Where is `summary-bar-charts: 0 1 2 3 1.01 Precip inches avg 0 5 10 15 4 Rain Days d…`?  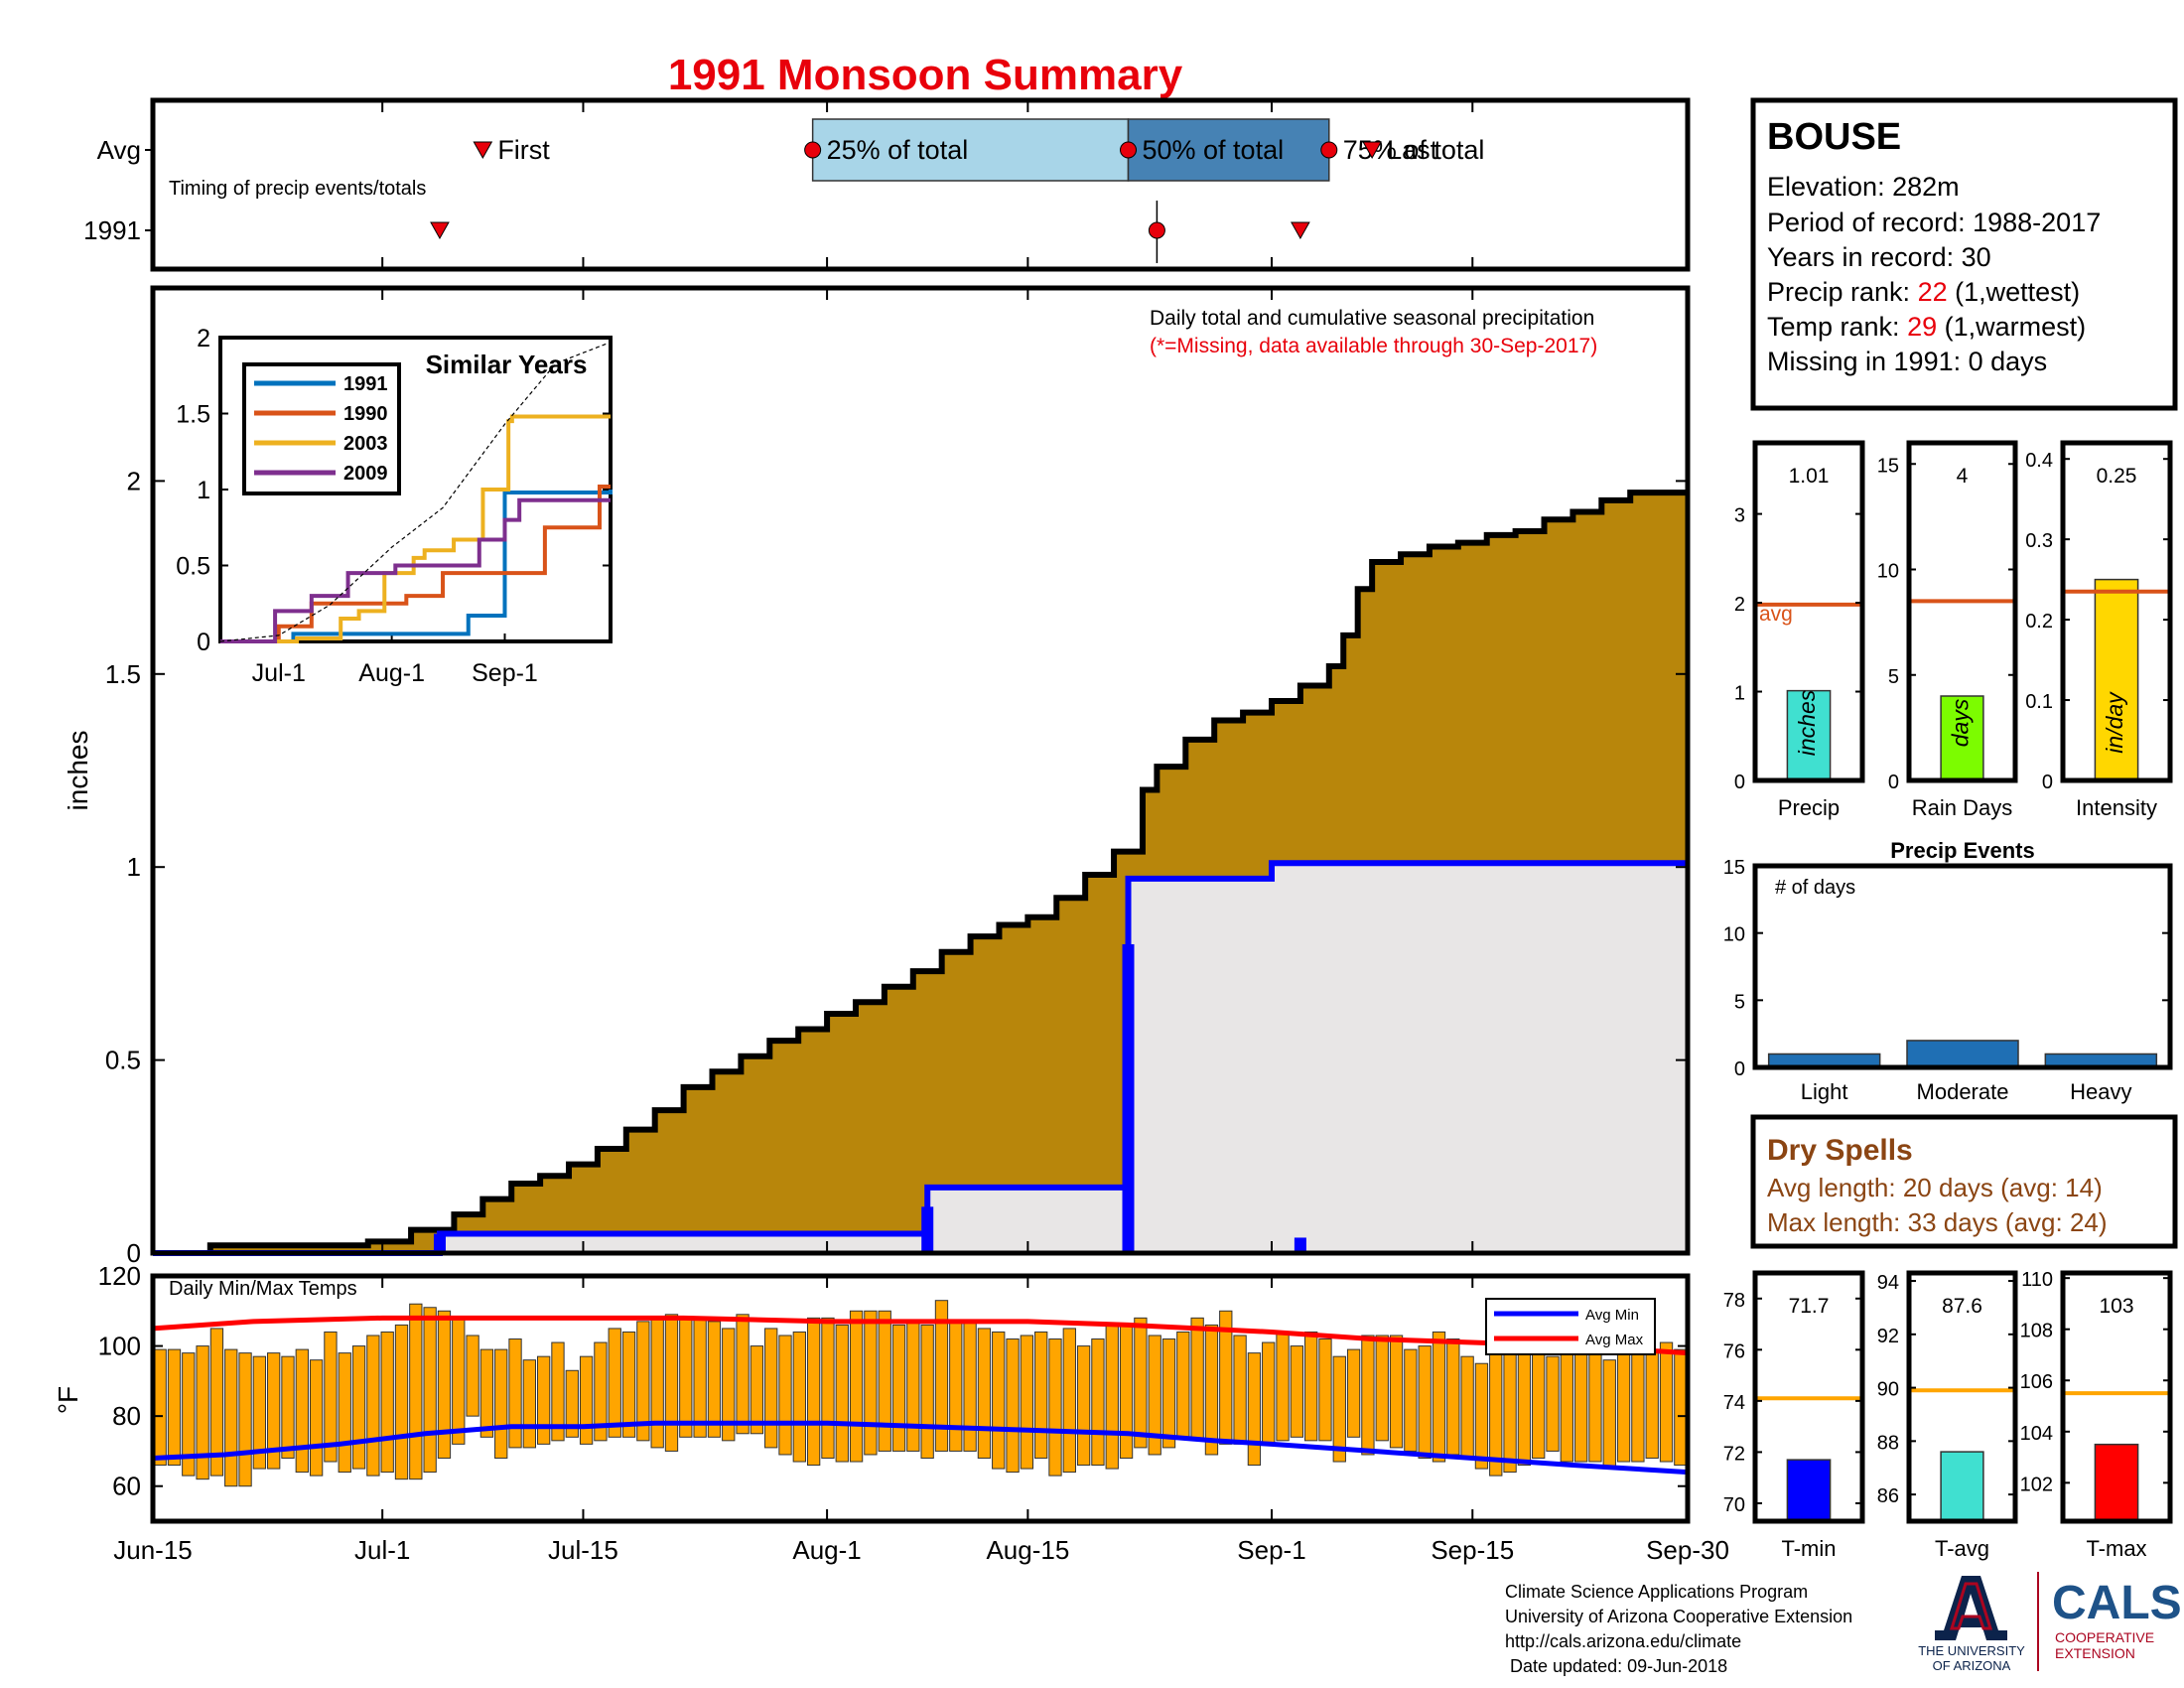
summary-bar-charts: 0 1 2 3 1.01 Precip inches avg 0 5 10 15 4 Rain Days d… is located at coordinates (1948, 1000).